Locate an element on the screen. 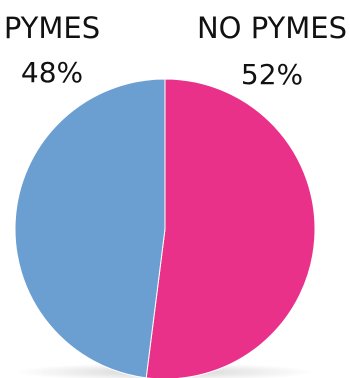 The image size is (350, 378). slice-name-label: NO PYMES is located at coordinates (272, 28).